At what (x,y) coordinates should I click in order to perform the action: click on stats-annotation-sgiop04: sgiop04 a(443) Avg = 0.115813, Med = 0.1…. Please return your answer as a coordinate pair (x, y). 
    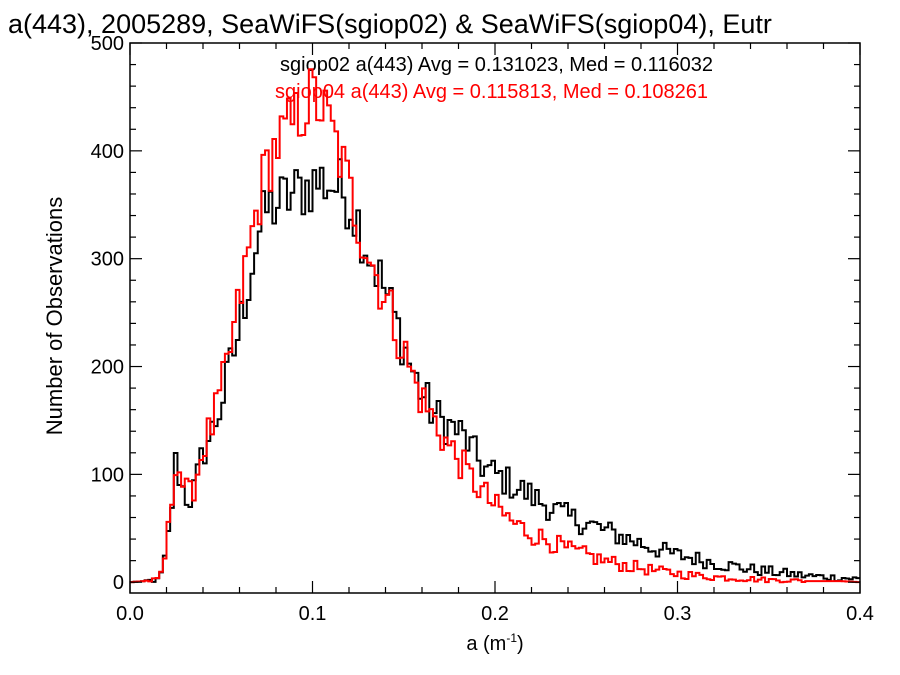
    Looking at the image, I should click on (491, 92).